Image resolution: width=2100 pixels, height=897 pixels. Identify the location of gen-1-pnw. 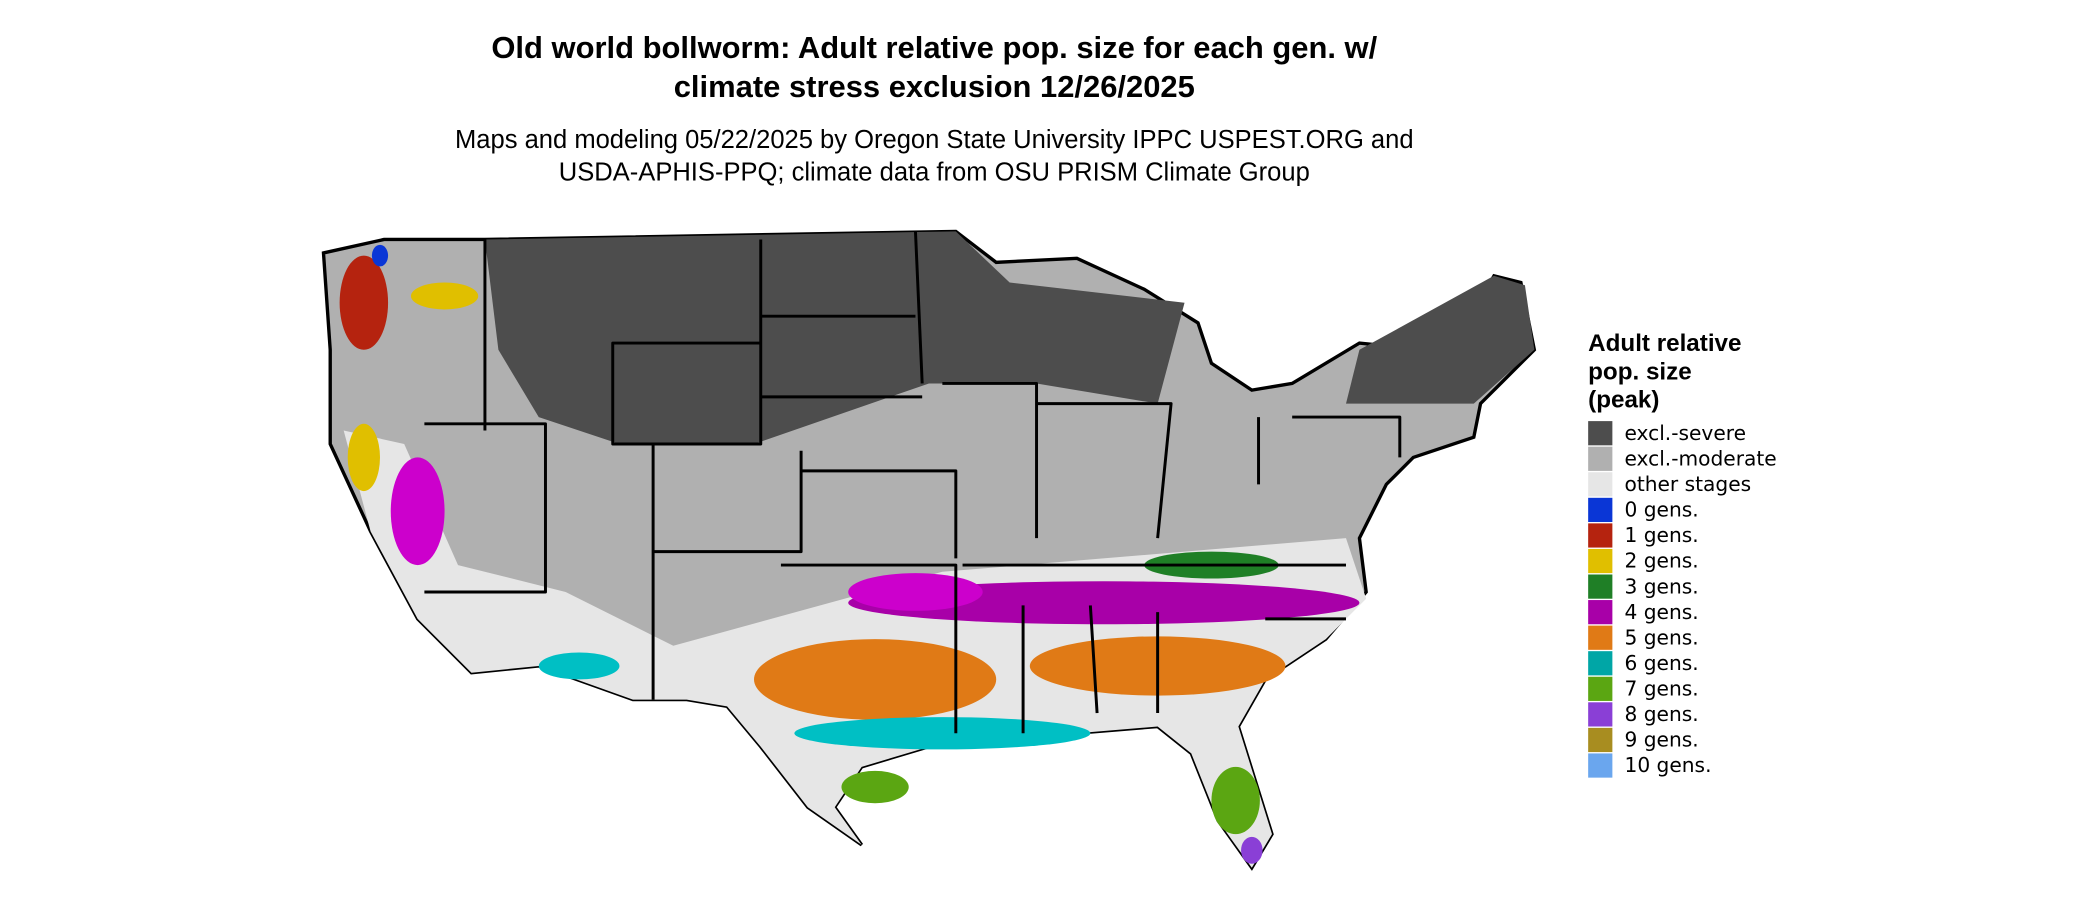
(364, 302).